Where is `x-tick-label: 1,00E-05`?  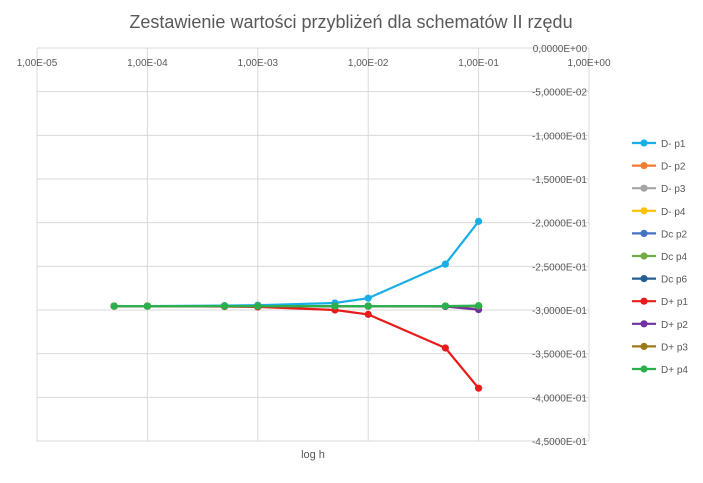 x-tick-label: 1,00E-05 is located at coordinates (37, 63).